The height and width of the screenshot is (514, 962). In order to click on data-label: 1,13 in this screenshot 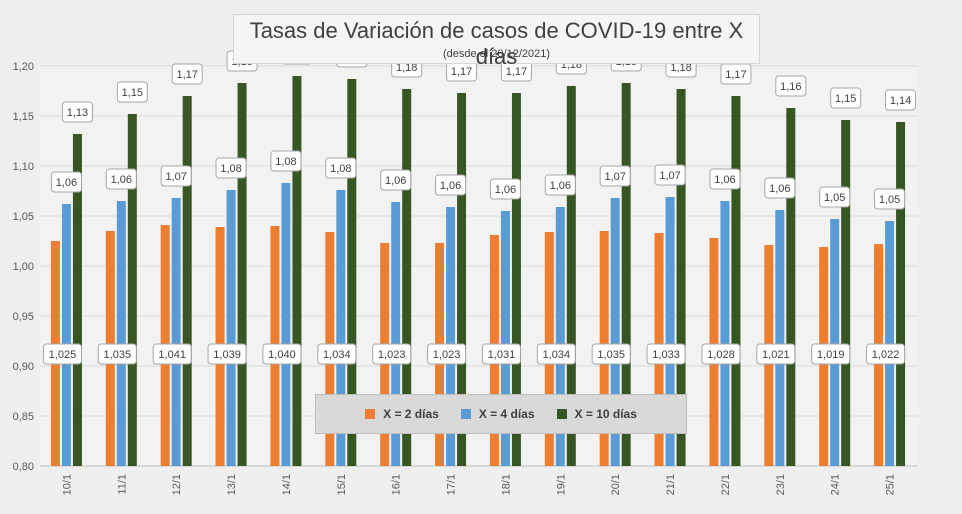, I will do `click(77, 113)`.